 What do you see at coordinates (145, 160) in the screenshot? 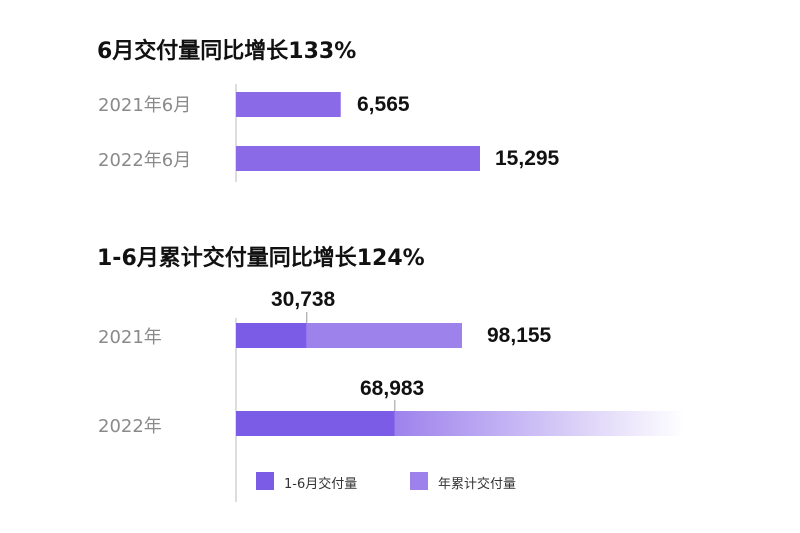
I see `chart1-category-label: 2022年6月` at bounding box center [145, 160].